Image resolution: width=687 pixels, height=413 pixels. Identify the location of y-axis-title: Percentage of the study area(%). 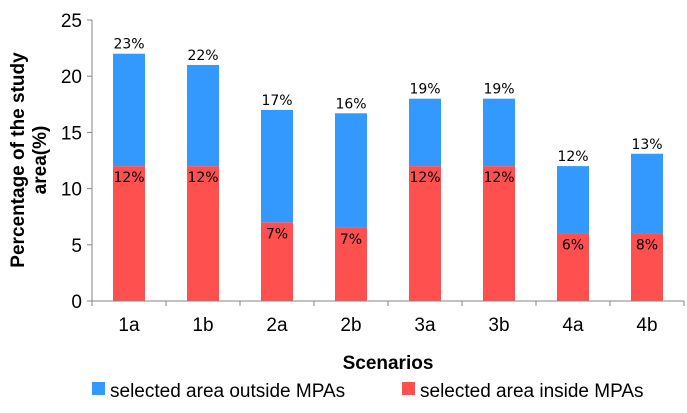
(29, 160).